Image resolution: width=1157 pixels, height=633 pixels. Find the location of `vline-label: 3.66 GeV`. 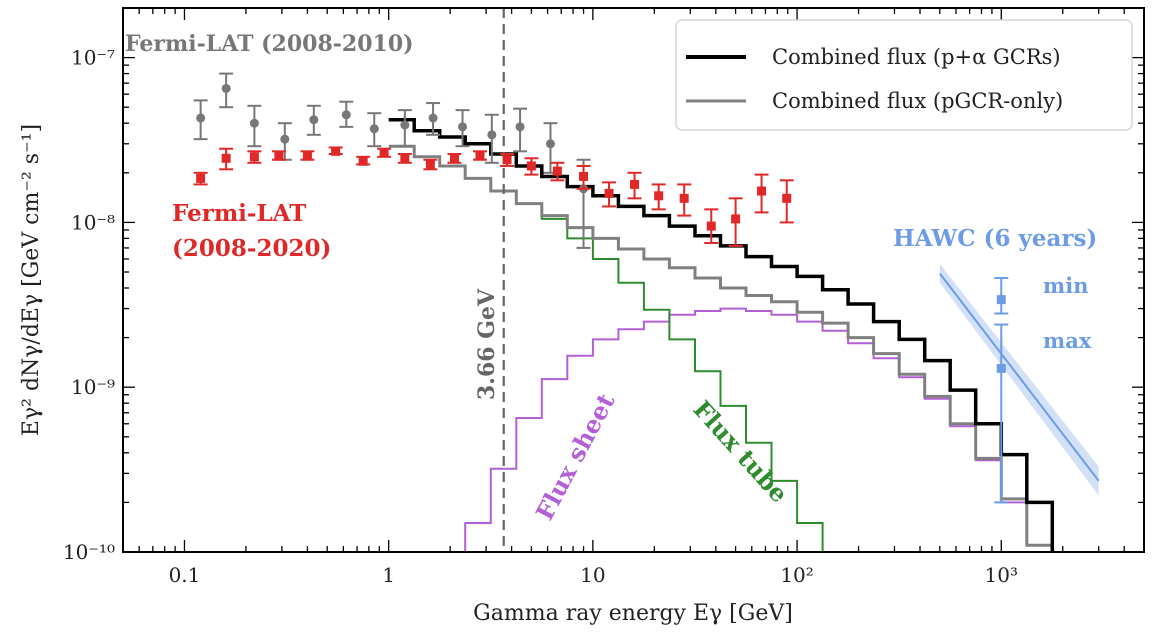

vline-label: 3.66 GeV is located at coordinates (487, 344).